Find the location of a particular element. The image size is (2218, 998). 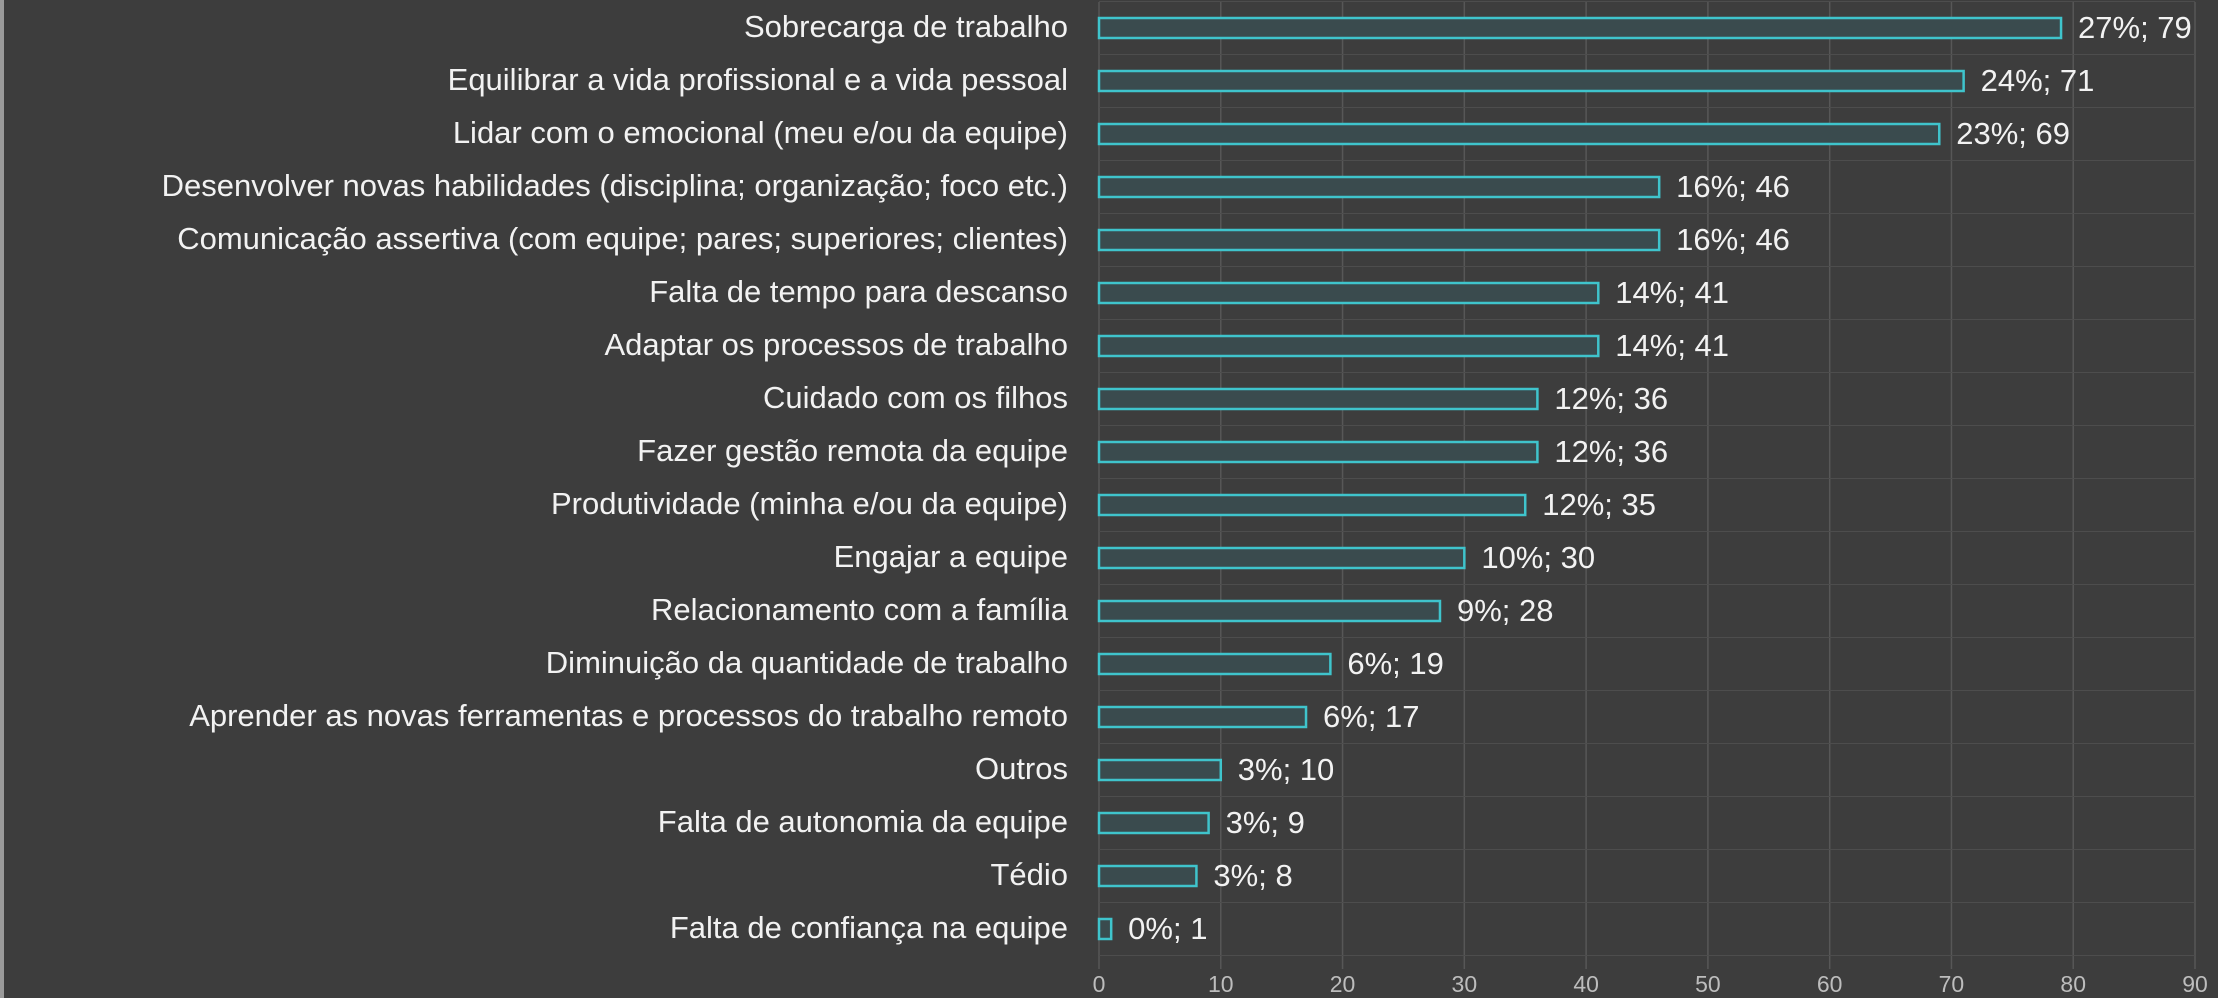

x-tick-label: 0 is located at coordinates (1099, 984).